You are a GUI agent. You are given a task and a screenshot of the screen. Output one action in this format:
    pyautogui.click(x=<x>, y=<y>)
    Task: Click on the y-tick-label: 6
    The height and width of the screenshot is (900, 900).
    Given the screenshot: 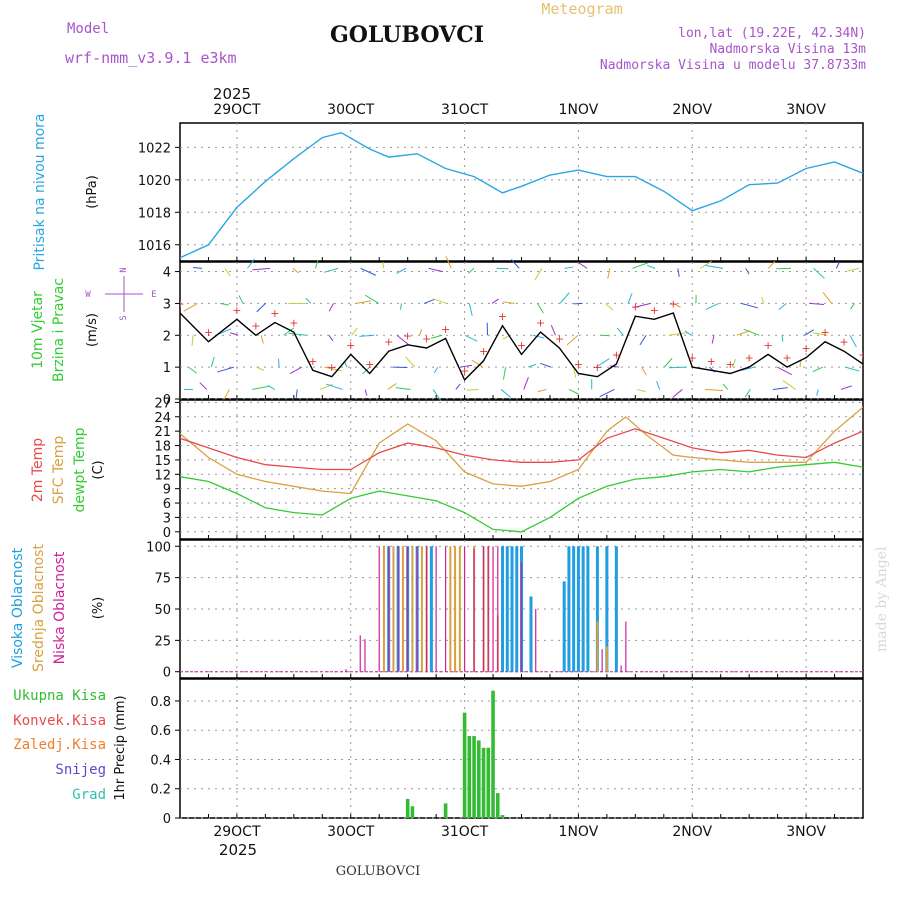 What is the action you would take?
    pyautogui.click(x=167, y=504)
    